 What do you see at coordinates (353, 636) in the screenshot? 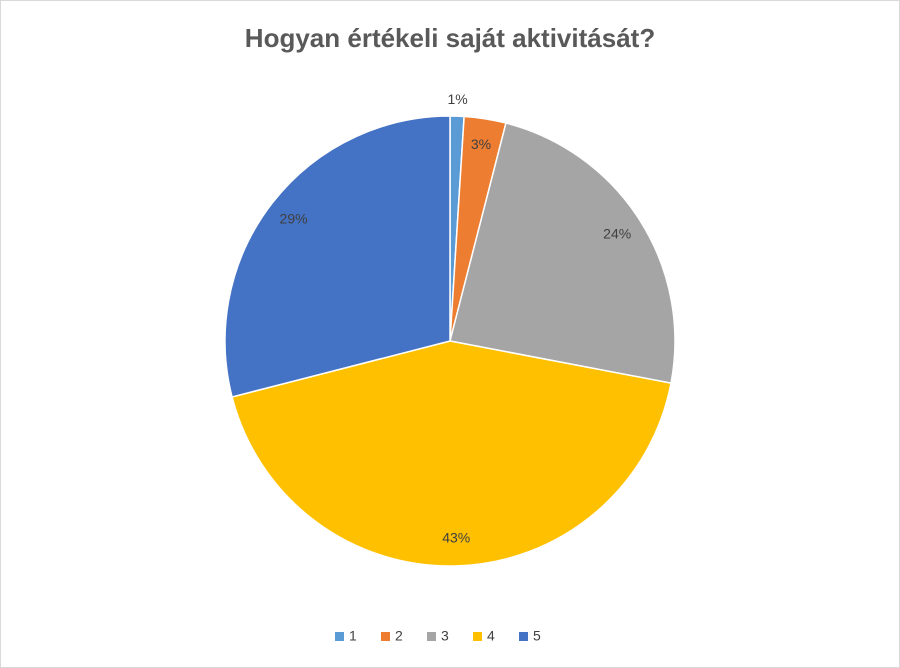
I see `legend-label: 1` at bounding box center [353, 636].